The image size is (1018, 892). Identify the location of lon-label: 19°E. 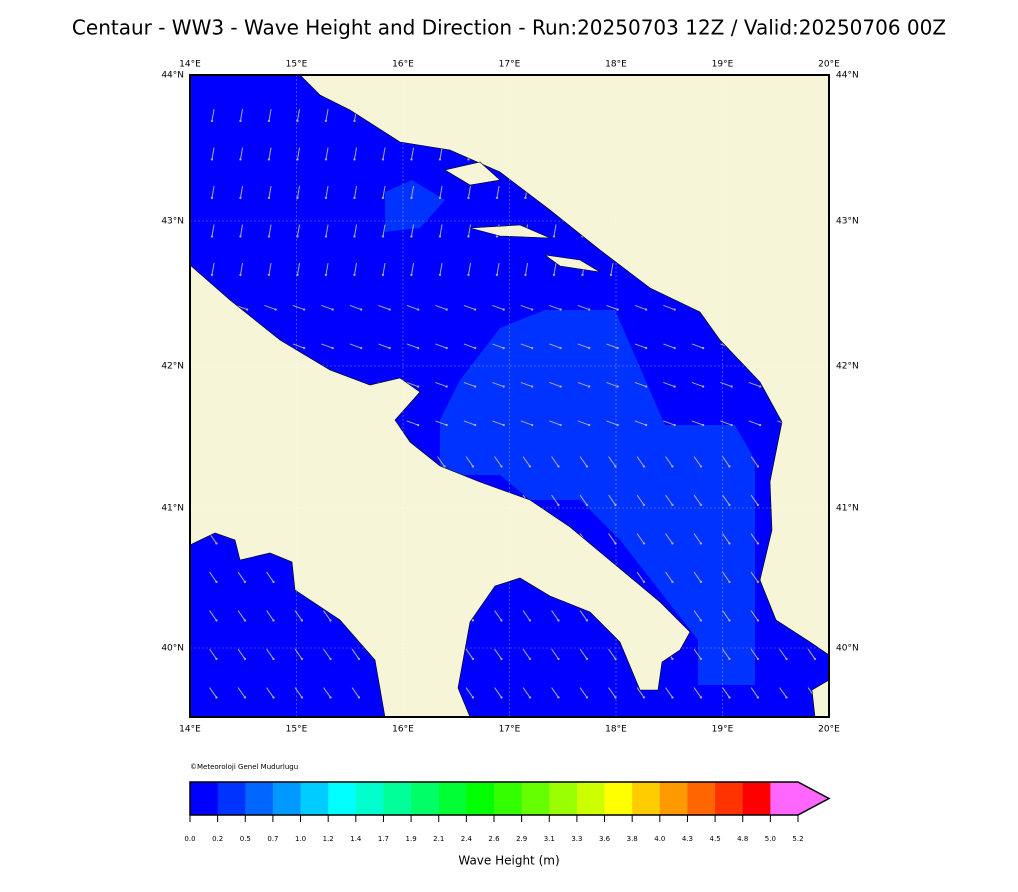
(723, 65).